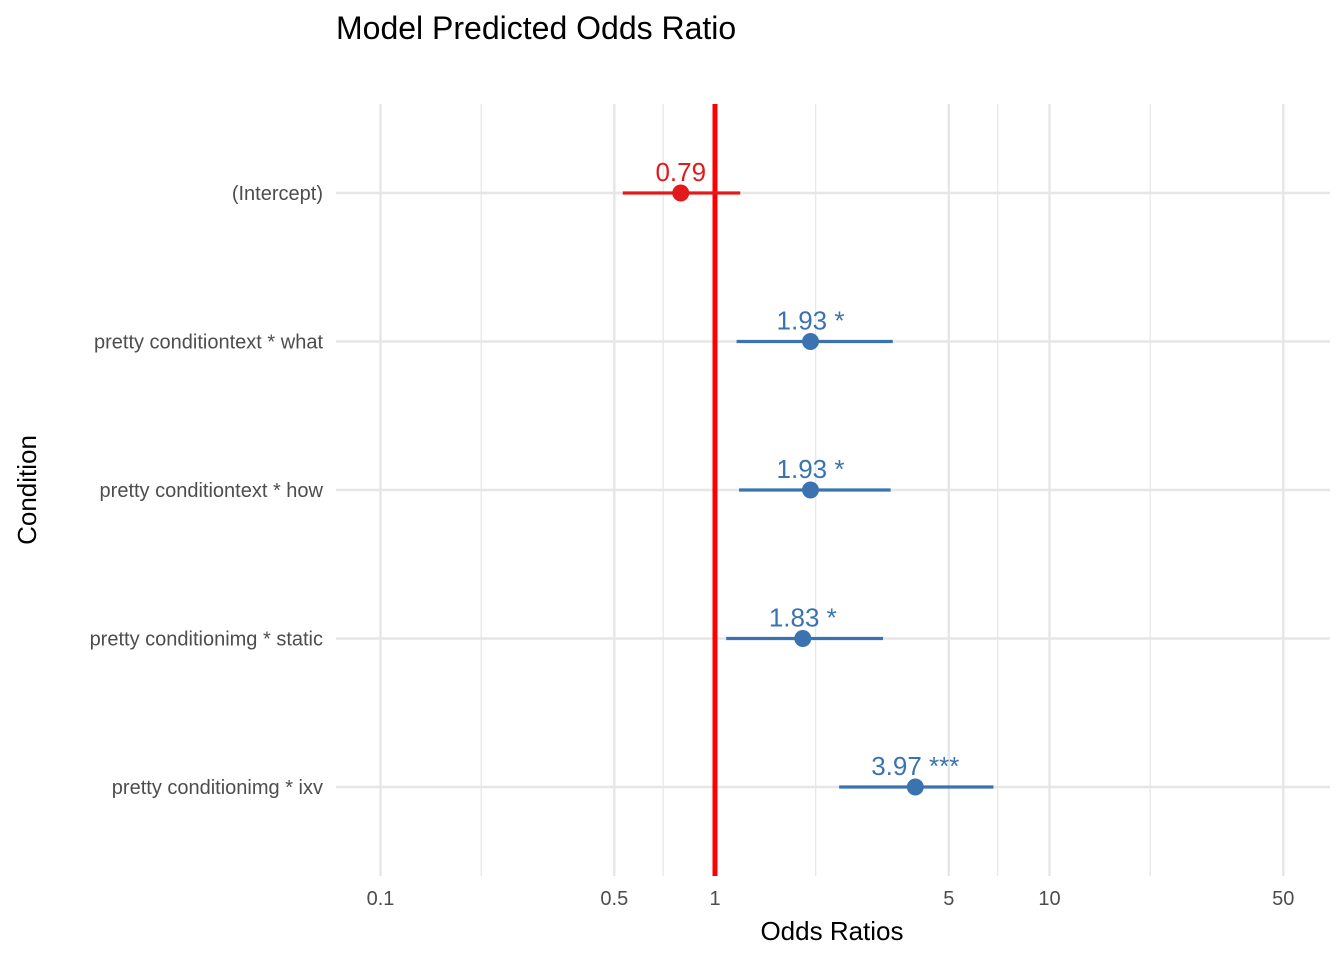 The height and width of the screenshot is (960, 1344). What do you see at coordinates (277, 194) in the screenshot?
I see `y-category-label: (Intercept)` at bounding box center [277, 194].